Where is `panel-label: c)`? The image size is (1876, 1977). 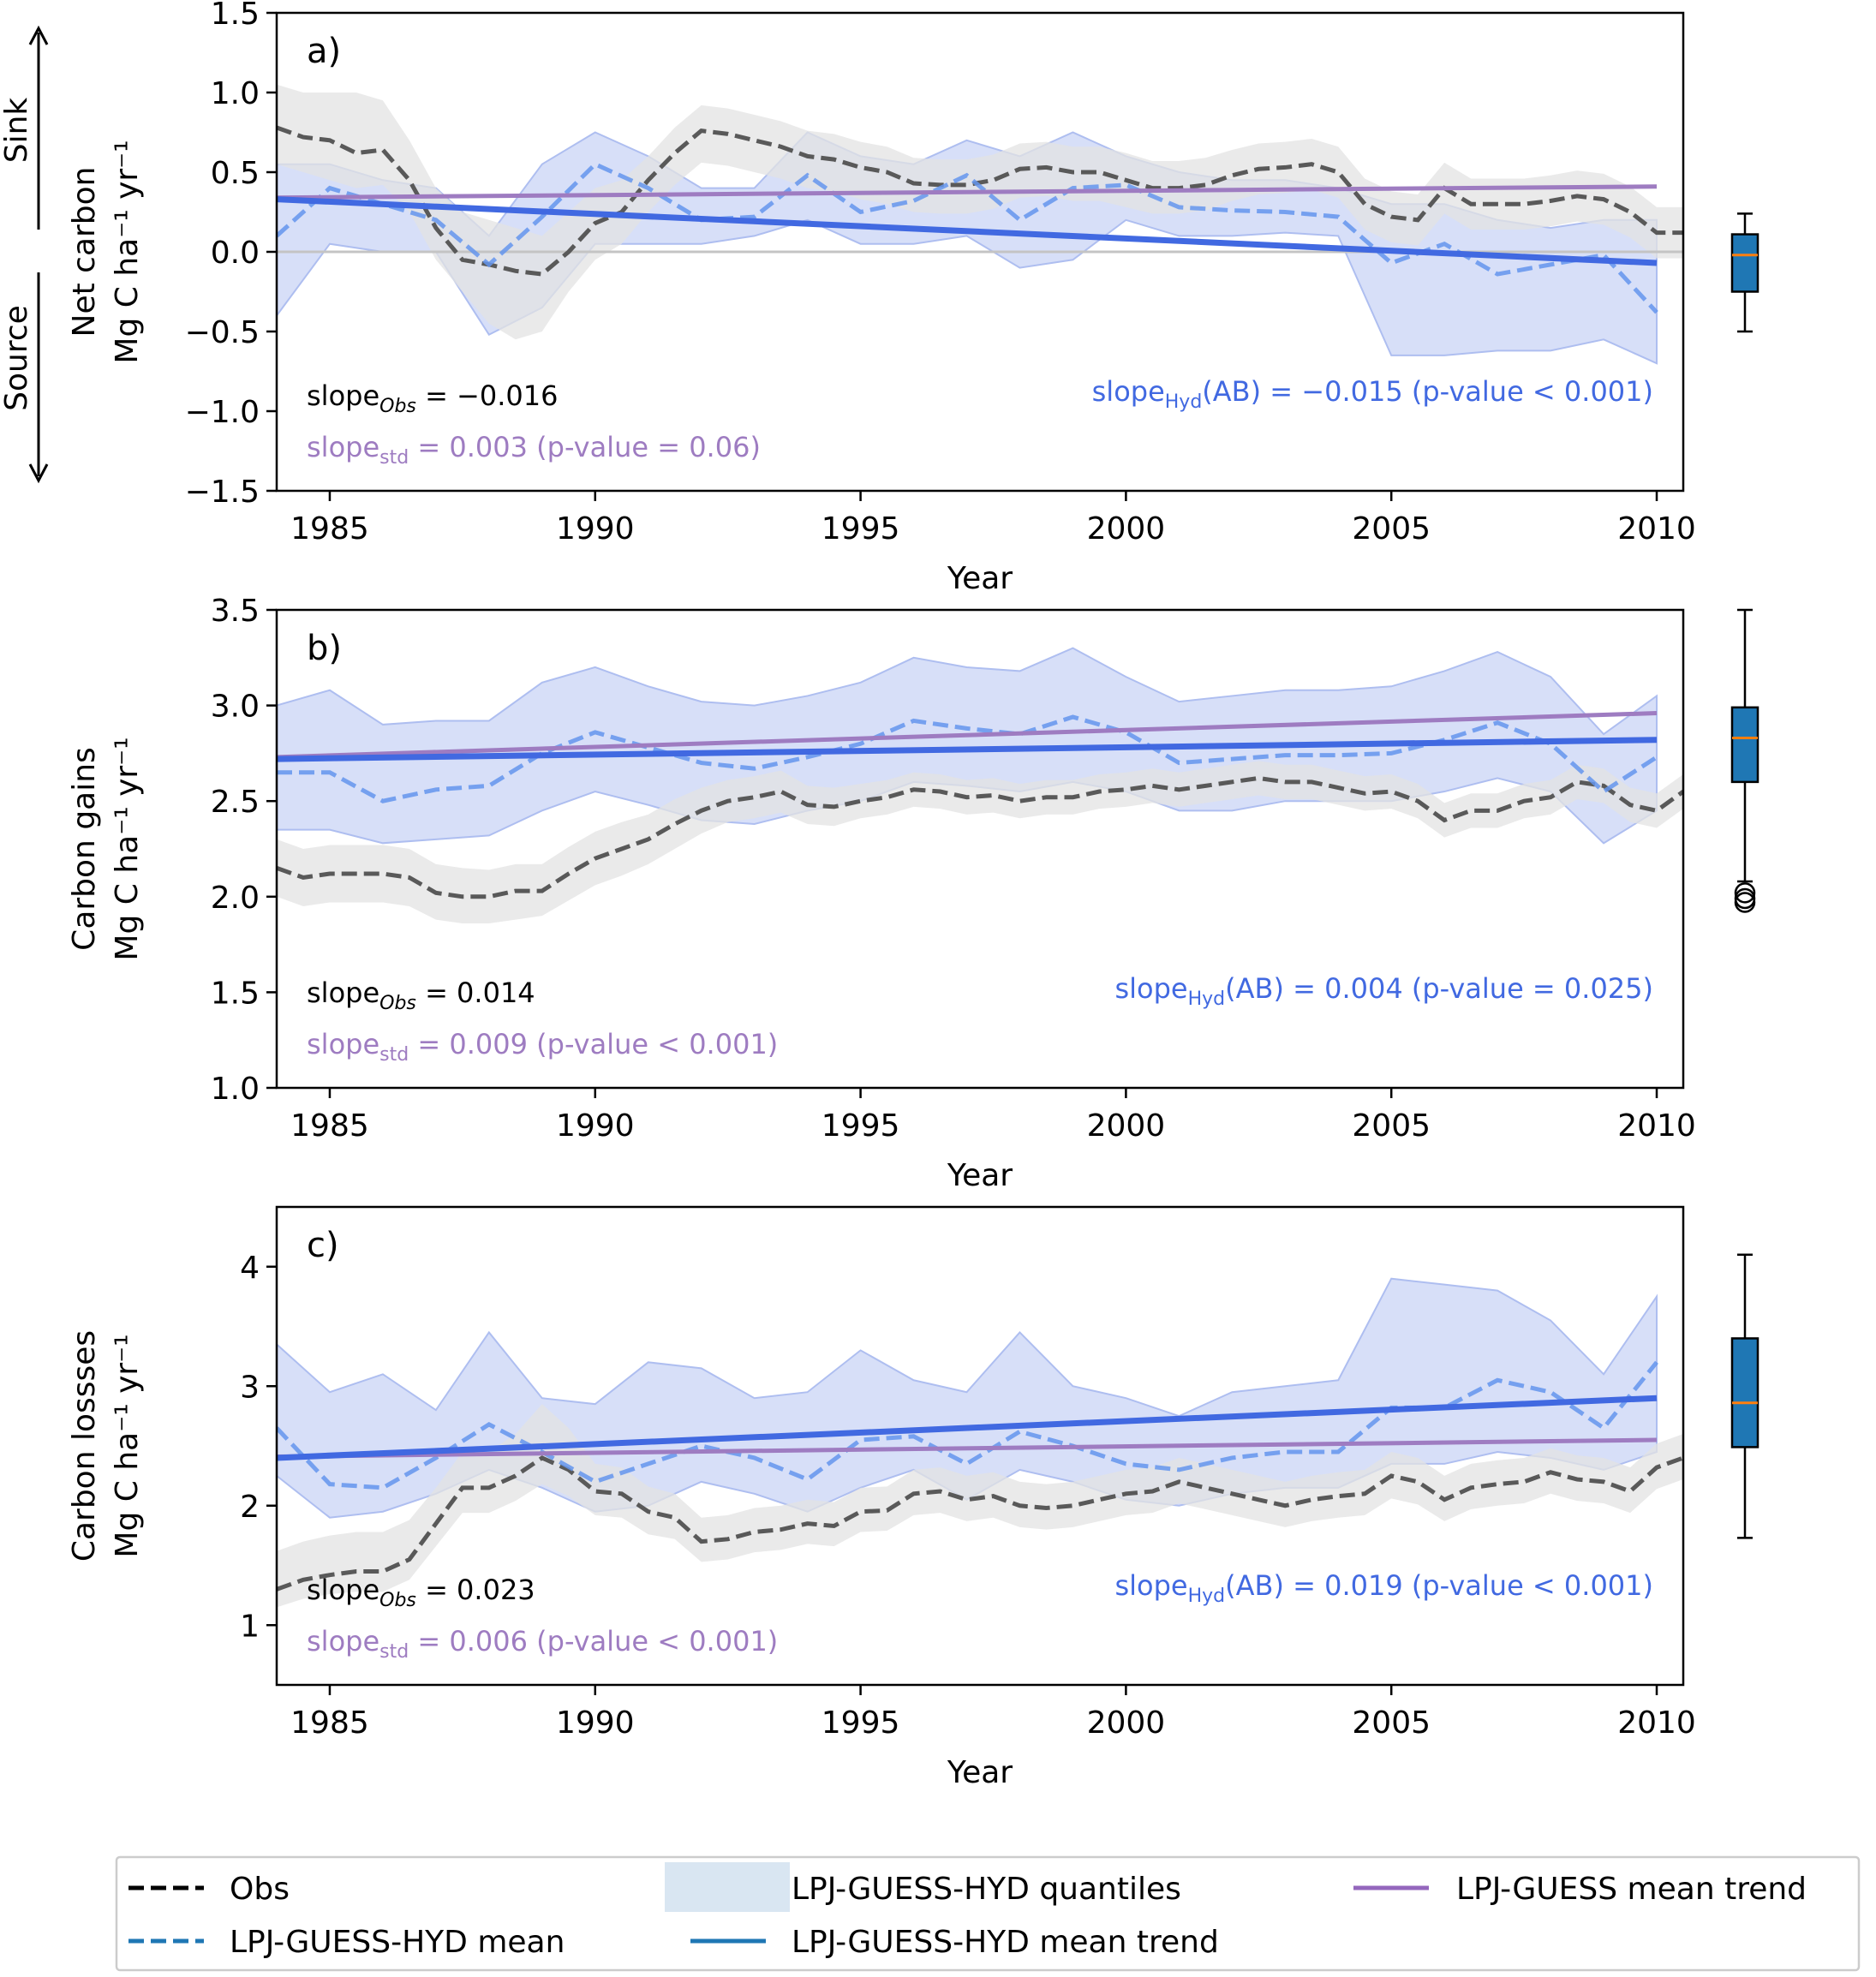 panel-label: c) is located at coordinates (323, 1245).